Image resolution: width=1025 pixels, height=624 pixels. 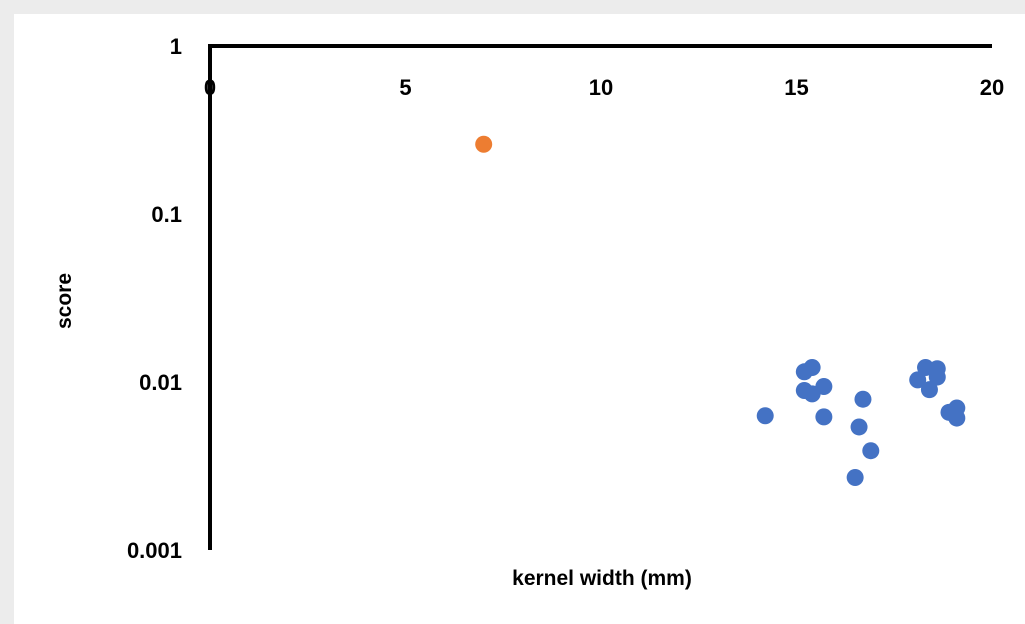 I want to click on x-tick-label: 20, so click(x=992, y=87).